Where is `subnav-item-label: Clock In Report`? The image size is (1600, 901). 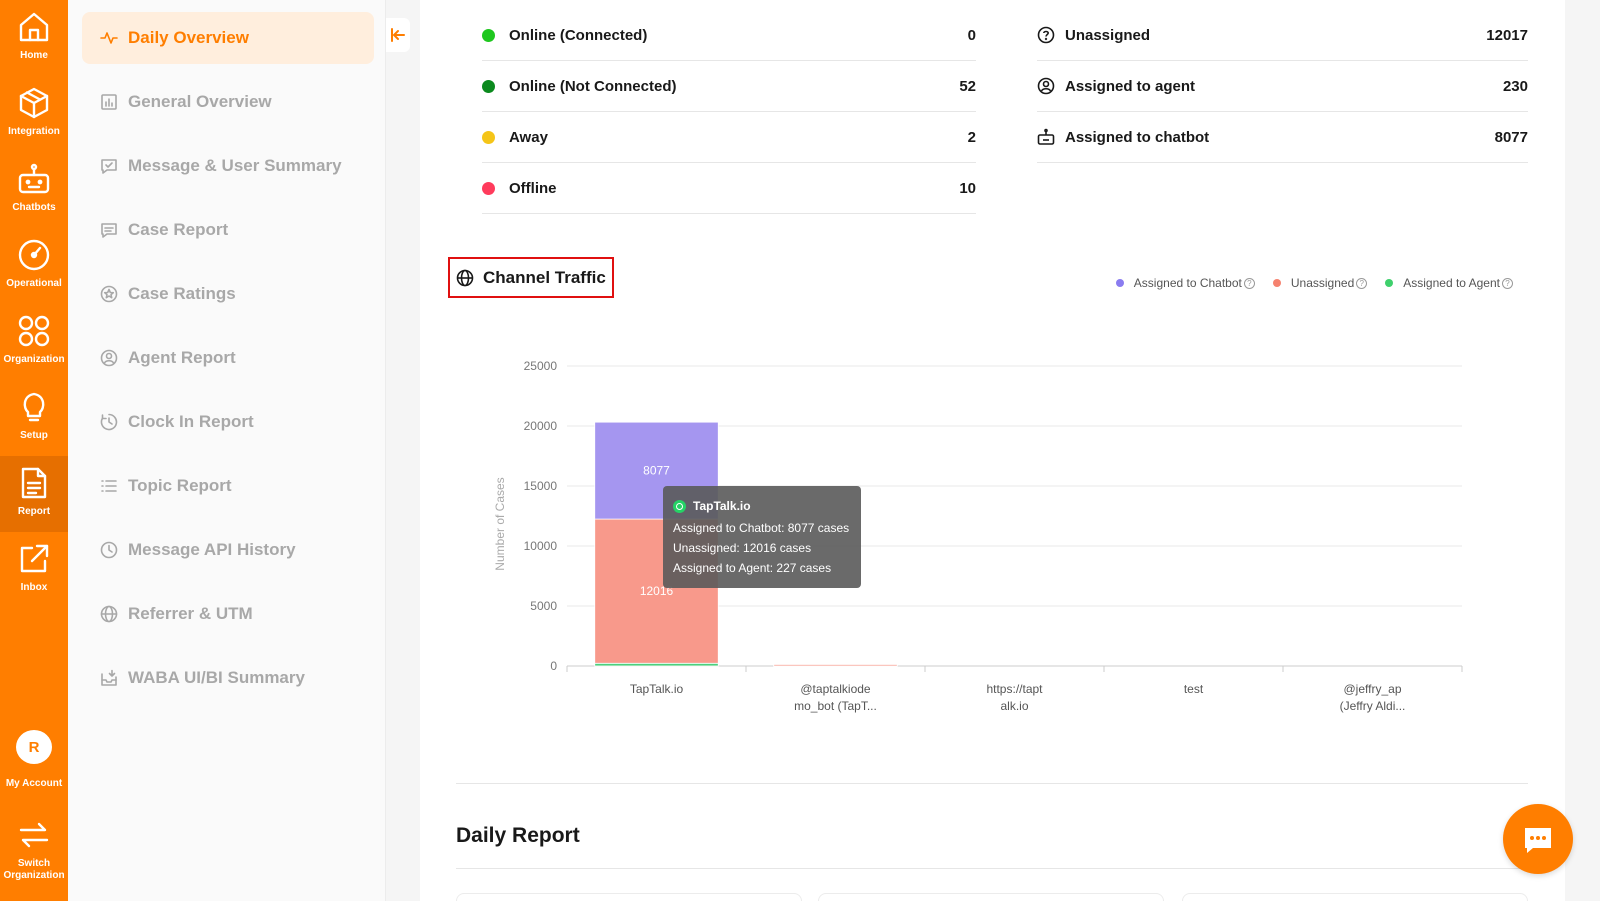 subnav-item-label: Clock In Report is located at coordinates (191, 421).